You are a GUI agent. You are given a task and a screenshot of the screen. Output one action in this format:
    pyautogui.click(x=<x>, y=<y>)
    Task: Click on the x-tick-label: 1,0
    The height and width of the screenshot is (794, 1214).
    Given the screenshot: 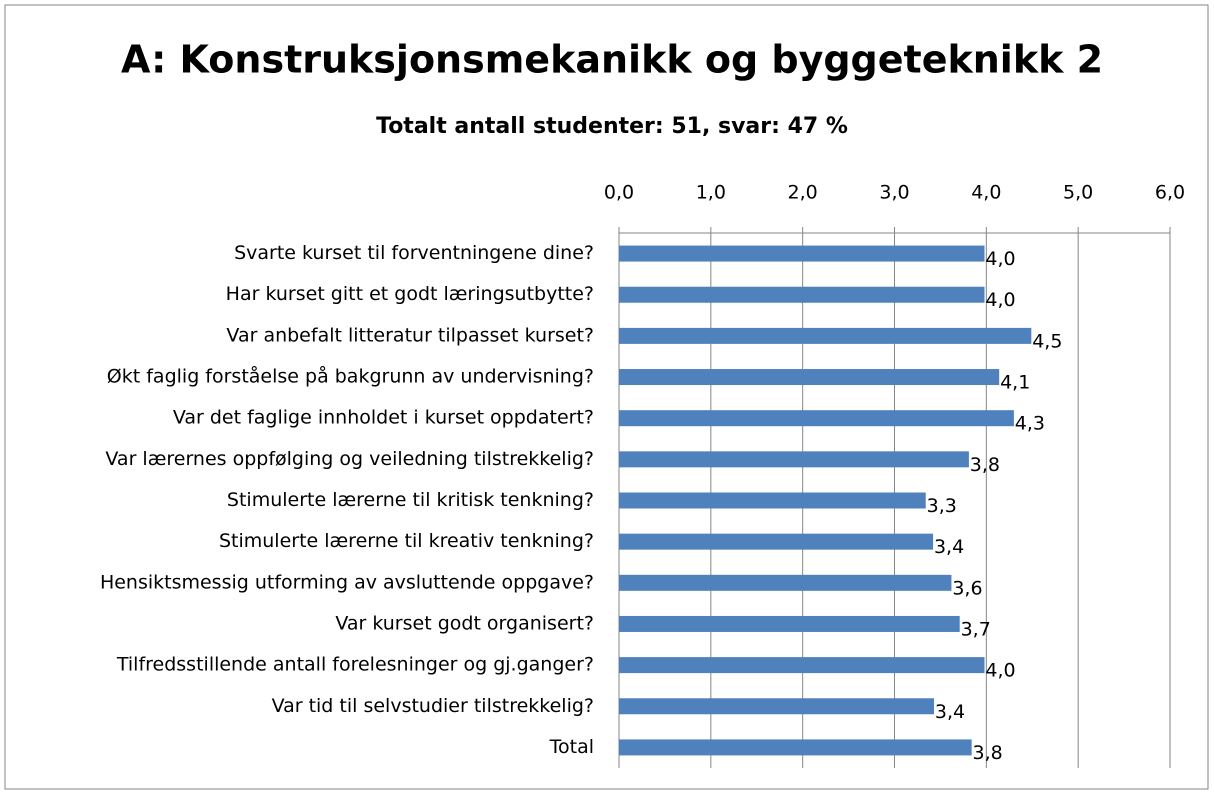 What is the action you would take?
    pyautogui.click(x=711, y=193)
    